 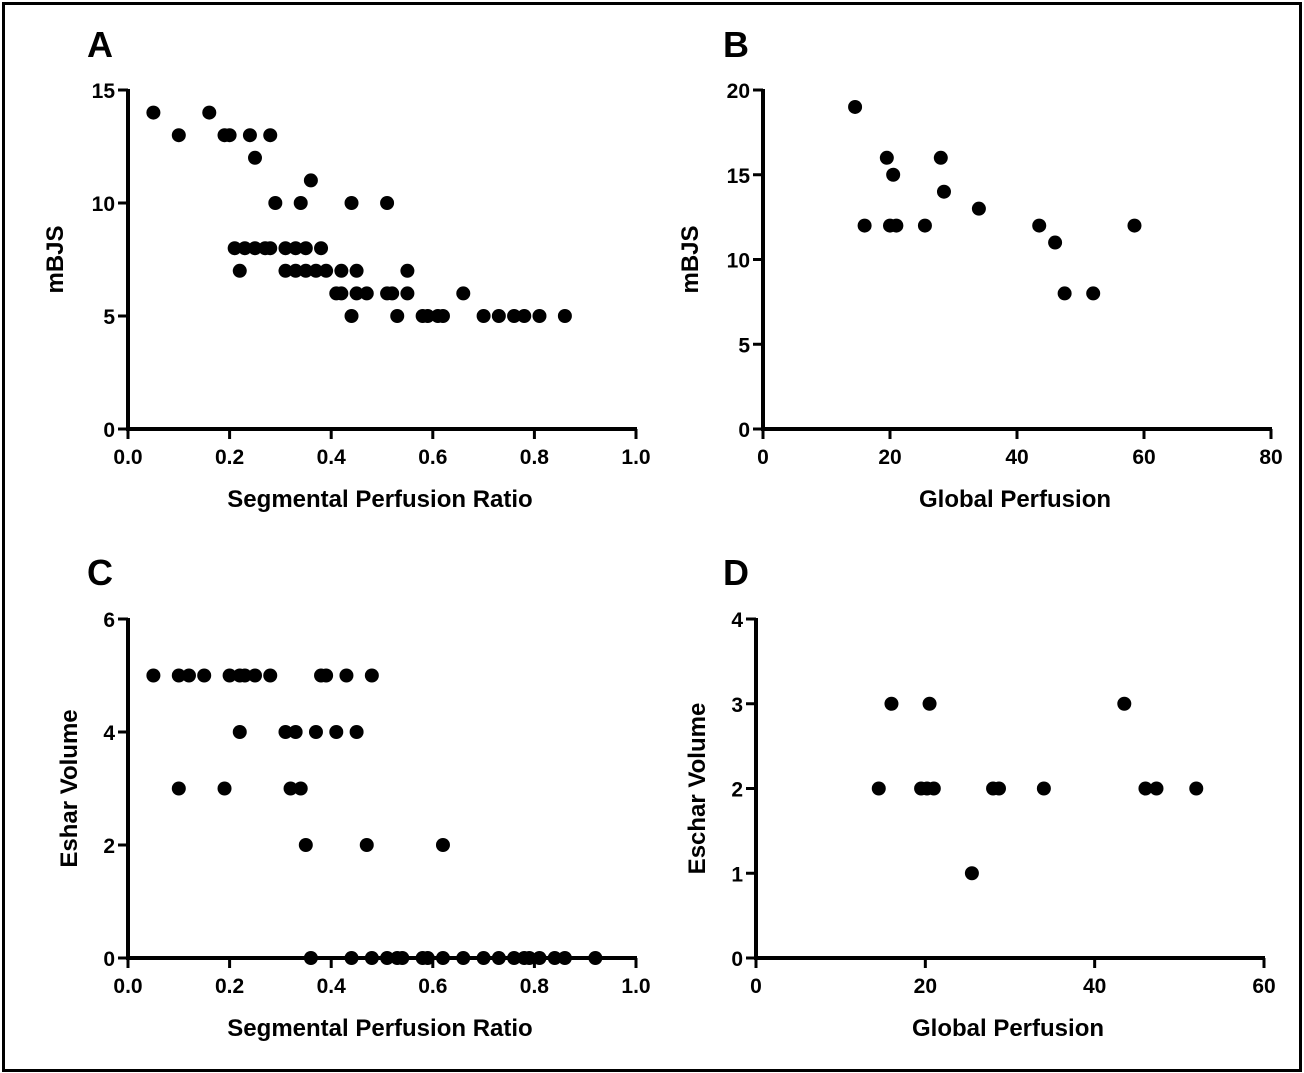 I want to click on y-tick-label: 5, so click(x=744, y=345).